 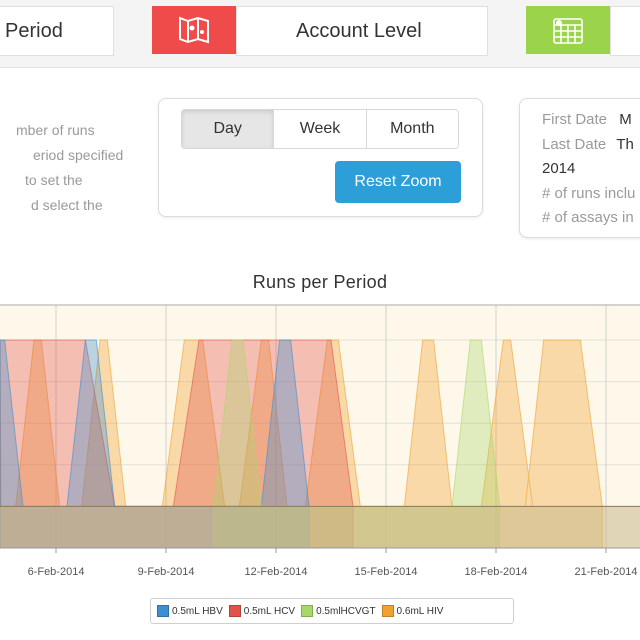 I want to click on map-icon, so click(x=194, y=30).